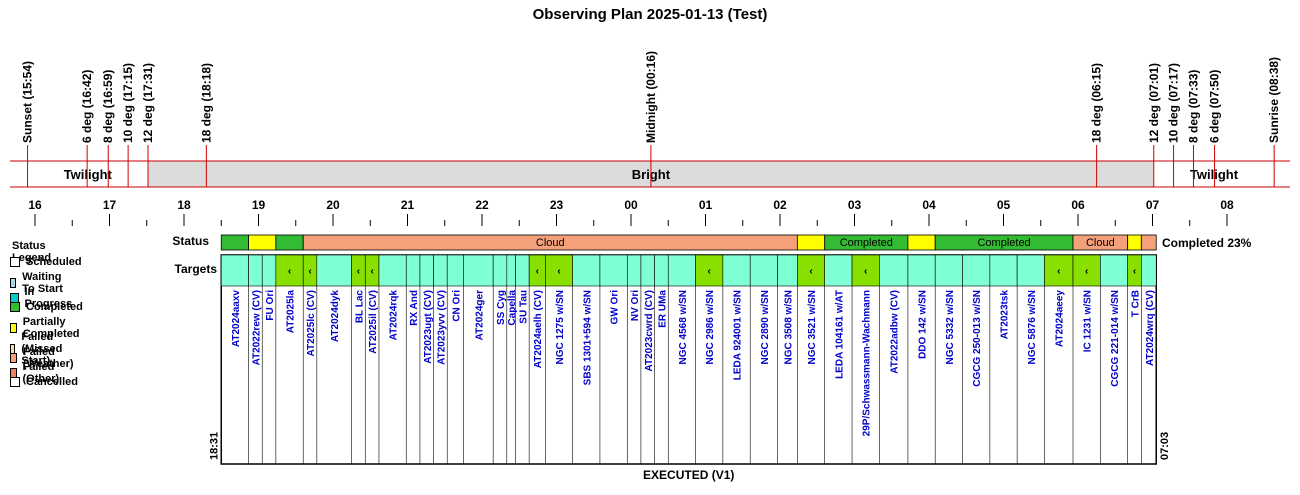  Describe the element at coordinates (259, 205) in the screenshot. I see `hour-tick-label: 19` at that location.